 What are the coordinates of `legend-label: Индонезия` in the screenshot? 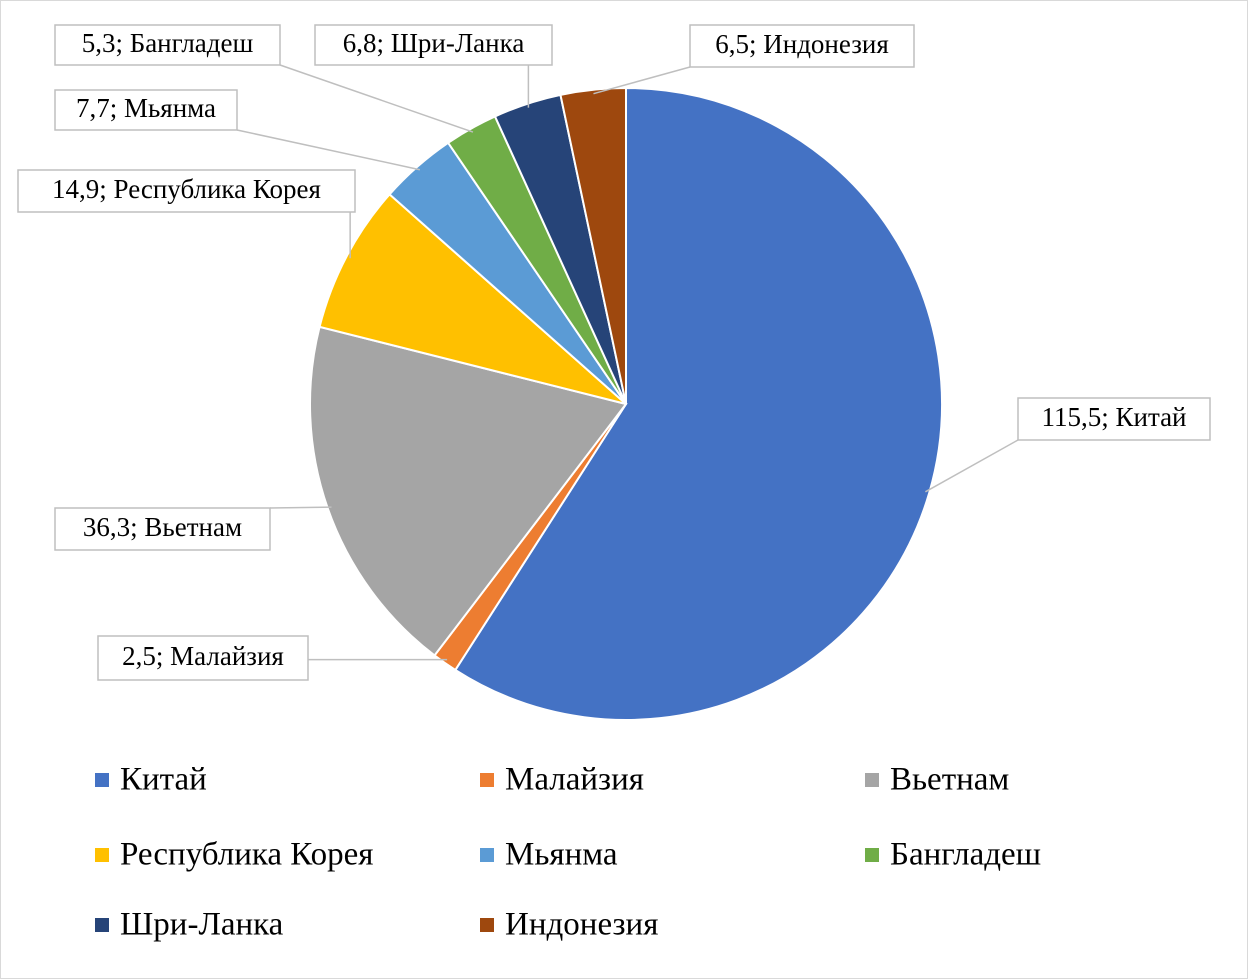 It's located at (581, 925).